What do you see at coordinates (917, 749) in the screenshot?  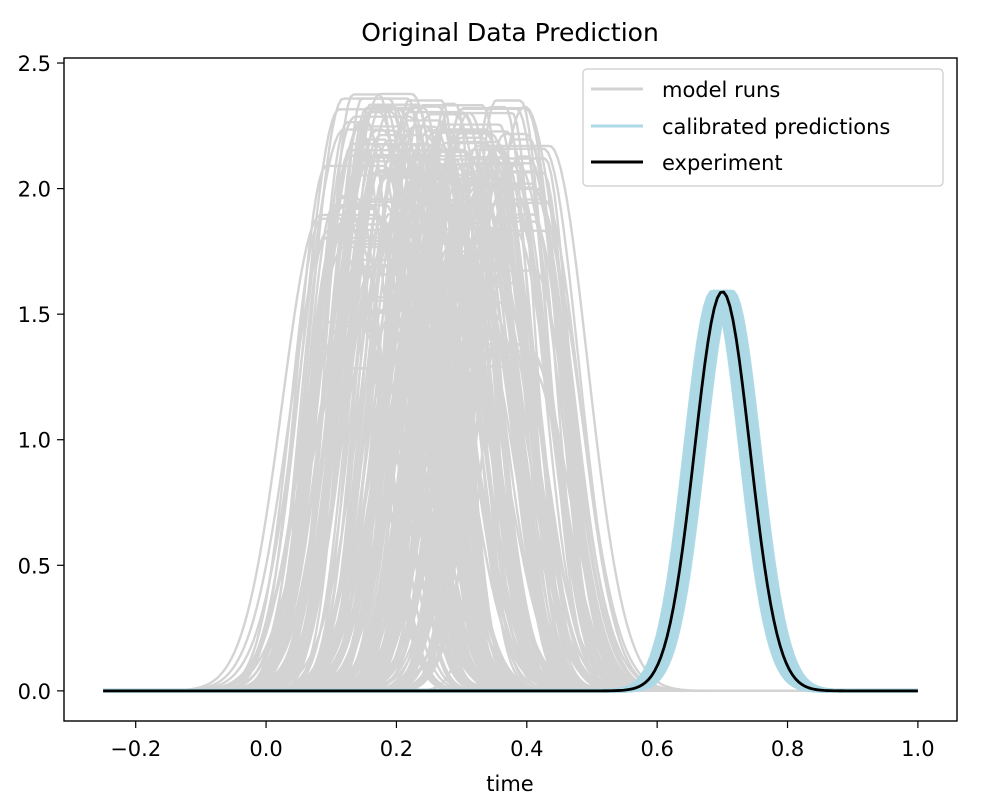 I see `x-tick-label: 1.0` at bounding box center [917, 749].